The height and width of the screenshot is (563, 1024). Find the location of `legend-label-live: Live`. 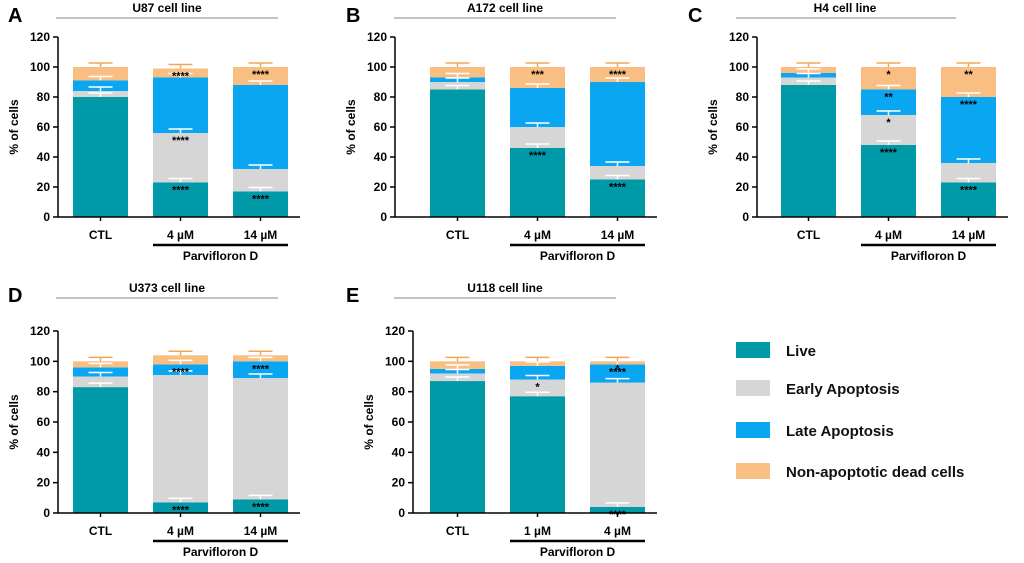

legend-label-live: Live is located at coordinates (801, 351).